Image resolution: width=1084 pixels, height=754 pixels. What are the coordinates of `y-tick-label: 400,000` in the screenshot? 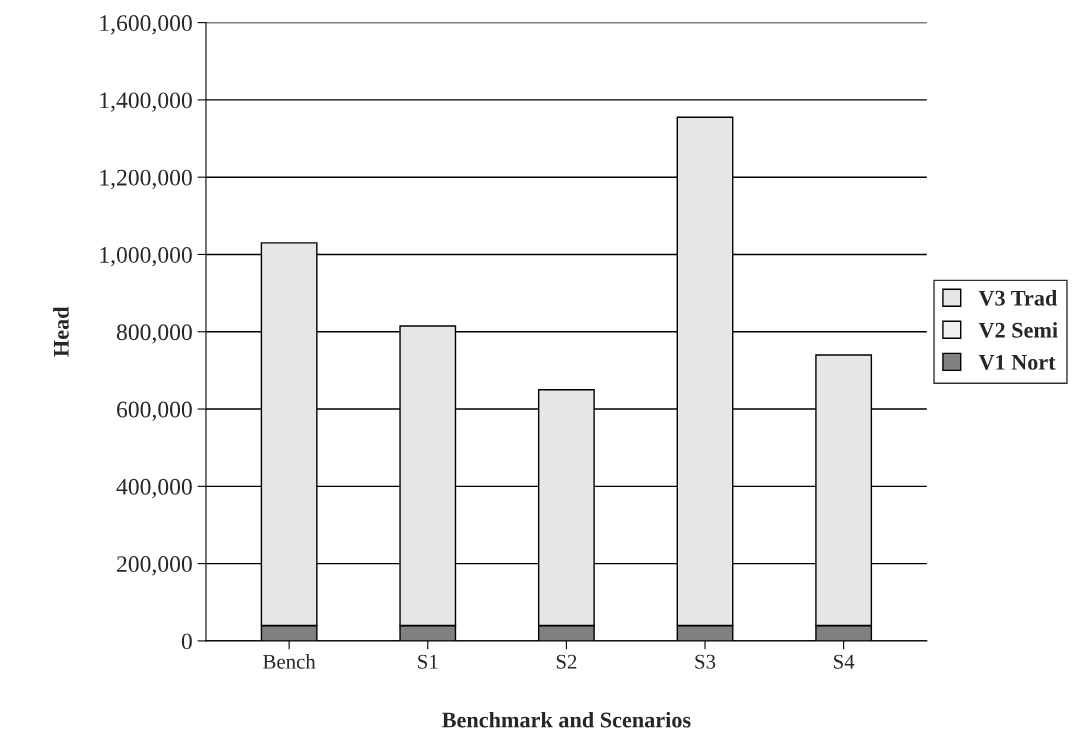 It's located at (154, 488).